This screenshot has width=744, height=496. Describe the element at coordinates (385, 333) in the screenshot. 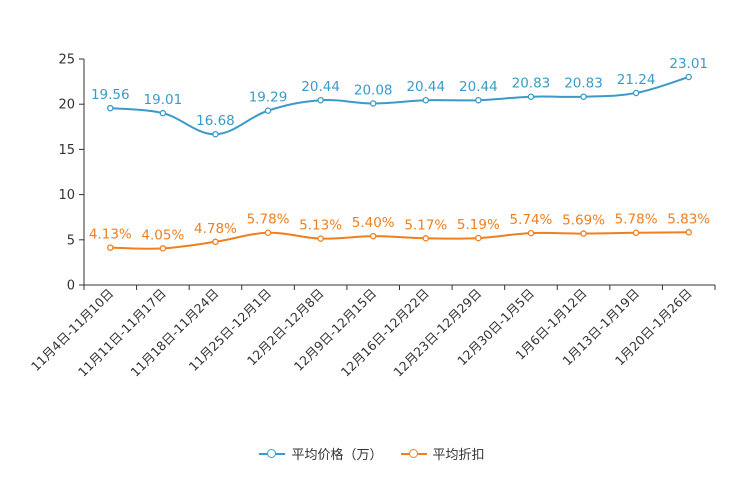

I see `x-tick-label: 12月16日-12月22日` at that location.